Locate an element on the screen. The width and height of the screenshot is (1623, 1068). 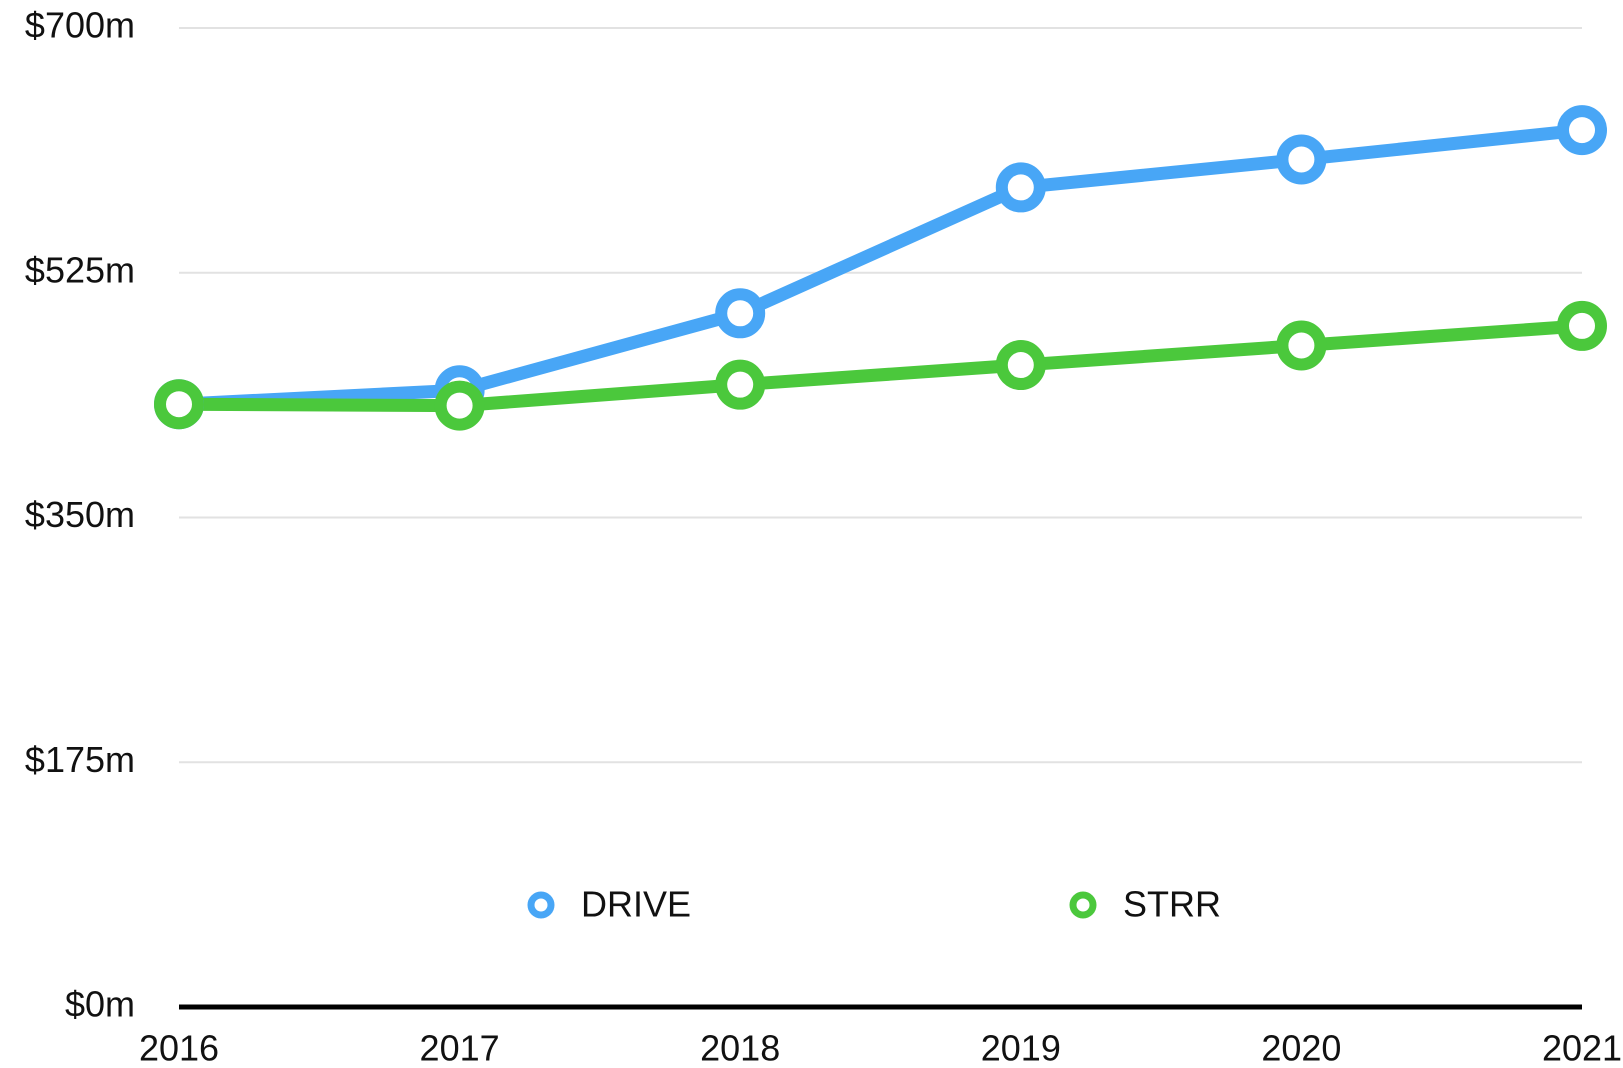
legend-label: DRIVE is located at coordinates (636, 904).